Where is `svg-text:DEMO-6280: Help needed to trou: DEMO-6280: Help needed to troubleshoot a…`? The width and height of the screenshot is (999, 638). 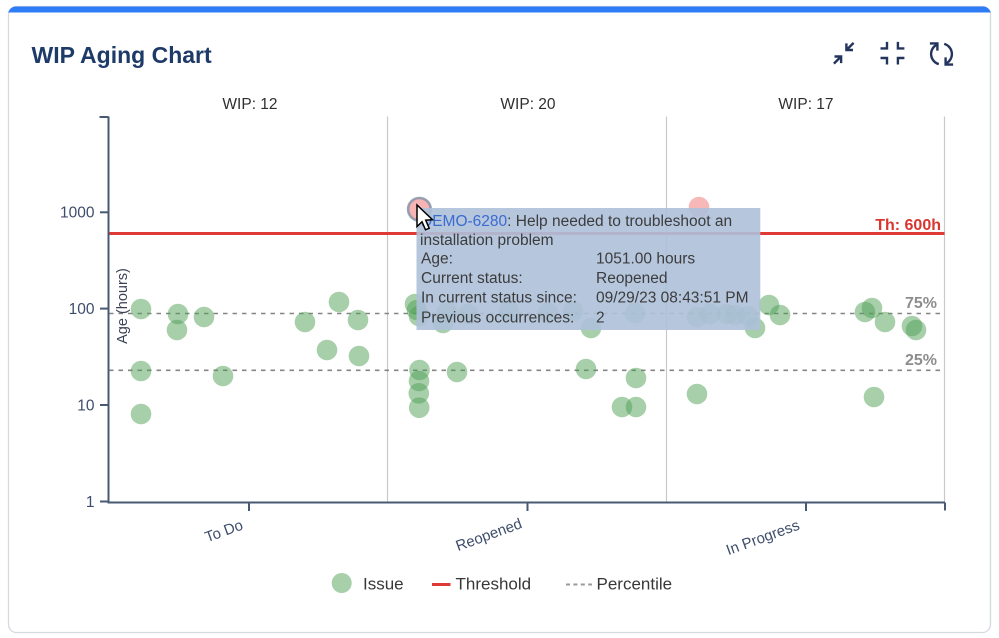
svg-text:DEMO-6280: Help needed to trou: DEMO-6280: Help needed to troubleshoot a… is located at coordinates (576, 221).